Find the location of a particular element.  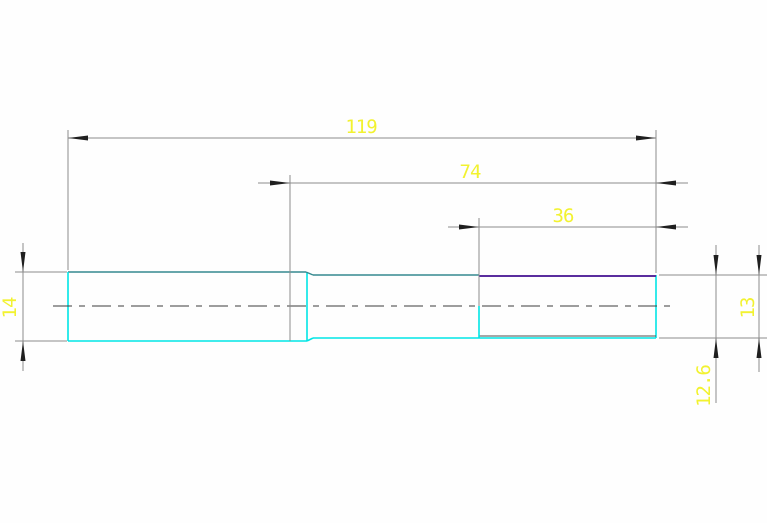

dimension-thread-minor-diameter: 12.6 is located at coordinates (706, 326).